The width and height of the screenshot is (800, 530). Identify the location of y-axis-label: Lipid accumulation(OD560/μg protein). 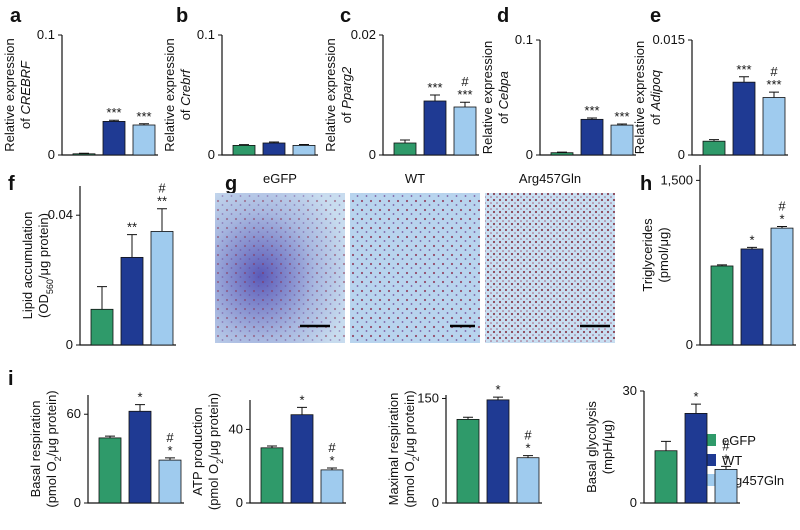
(37, 266).